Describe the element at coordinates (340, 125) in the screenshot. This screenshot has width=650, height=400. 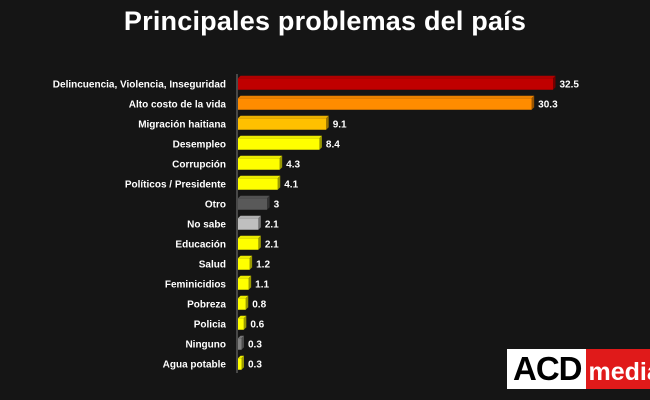
I see `data-label: 9.1` at that location.